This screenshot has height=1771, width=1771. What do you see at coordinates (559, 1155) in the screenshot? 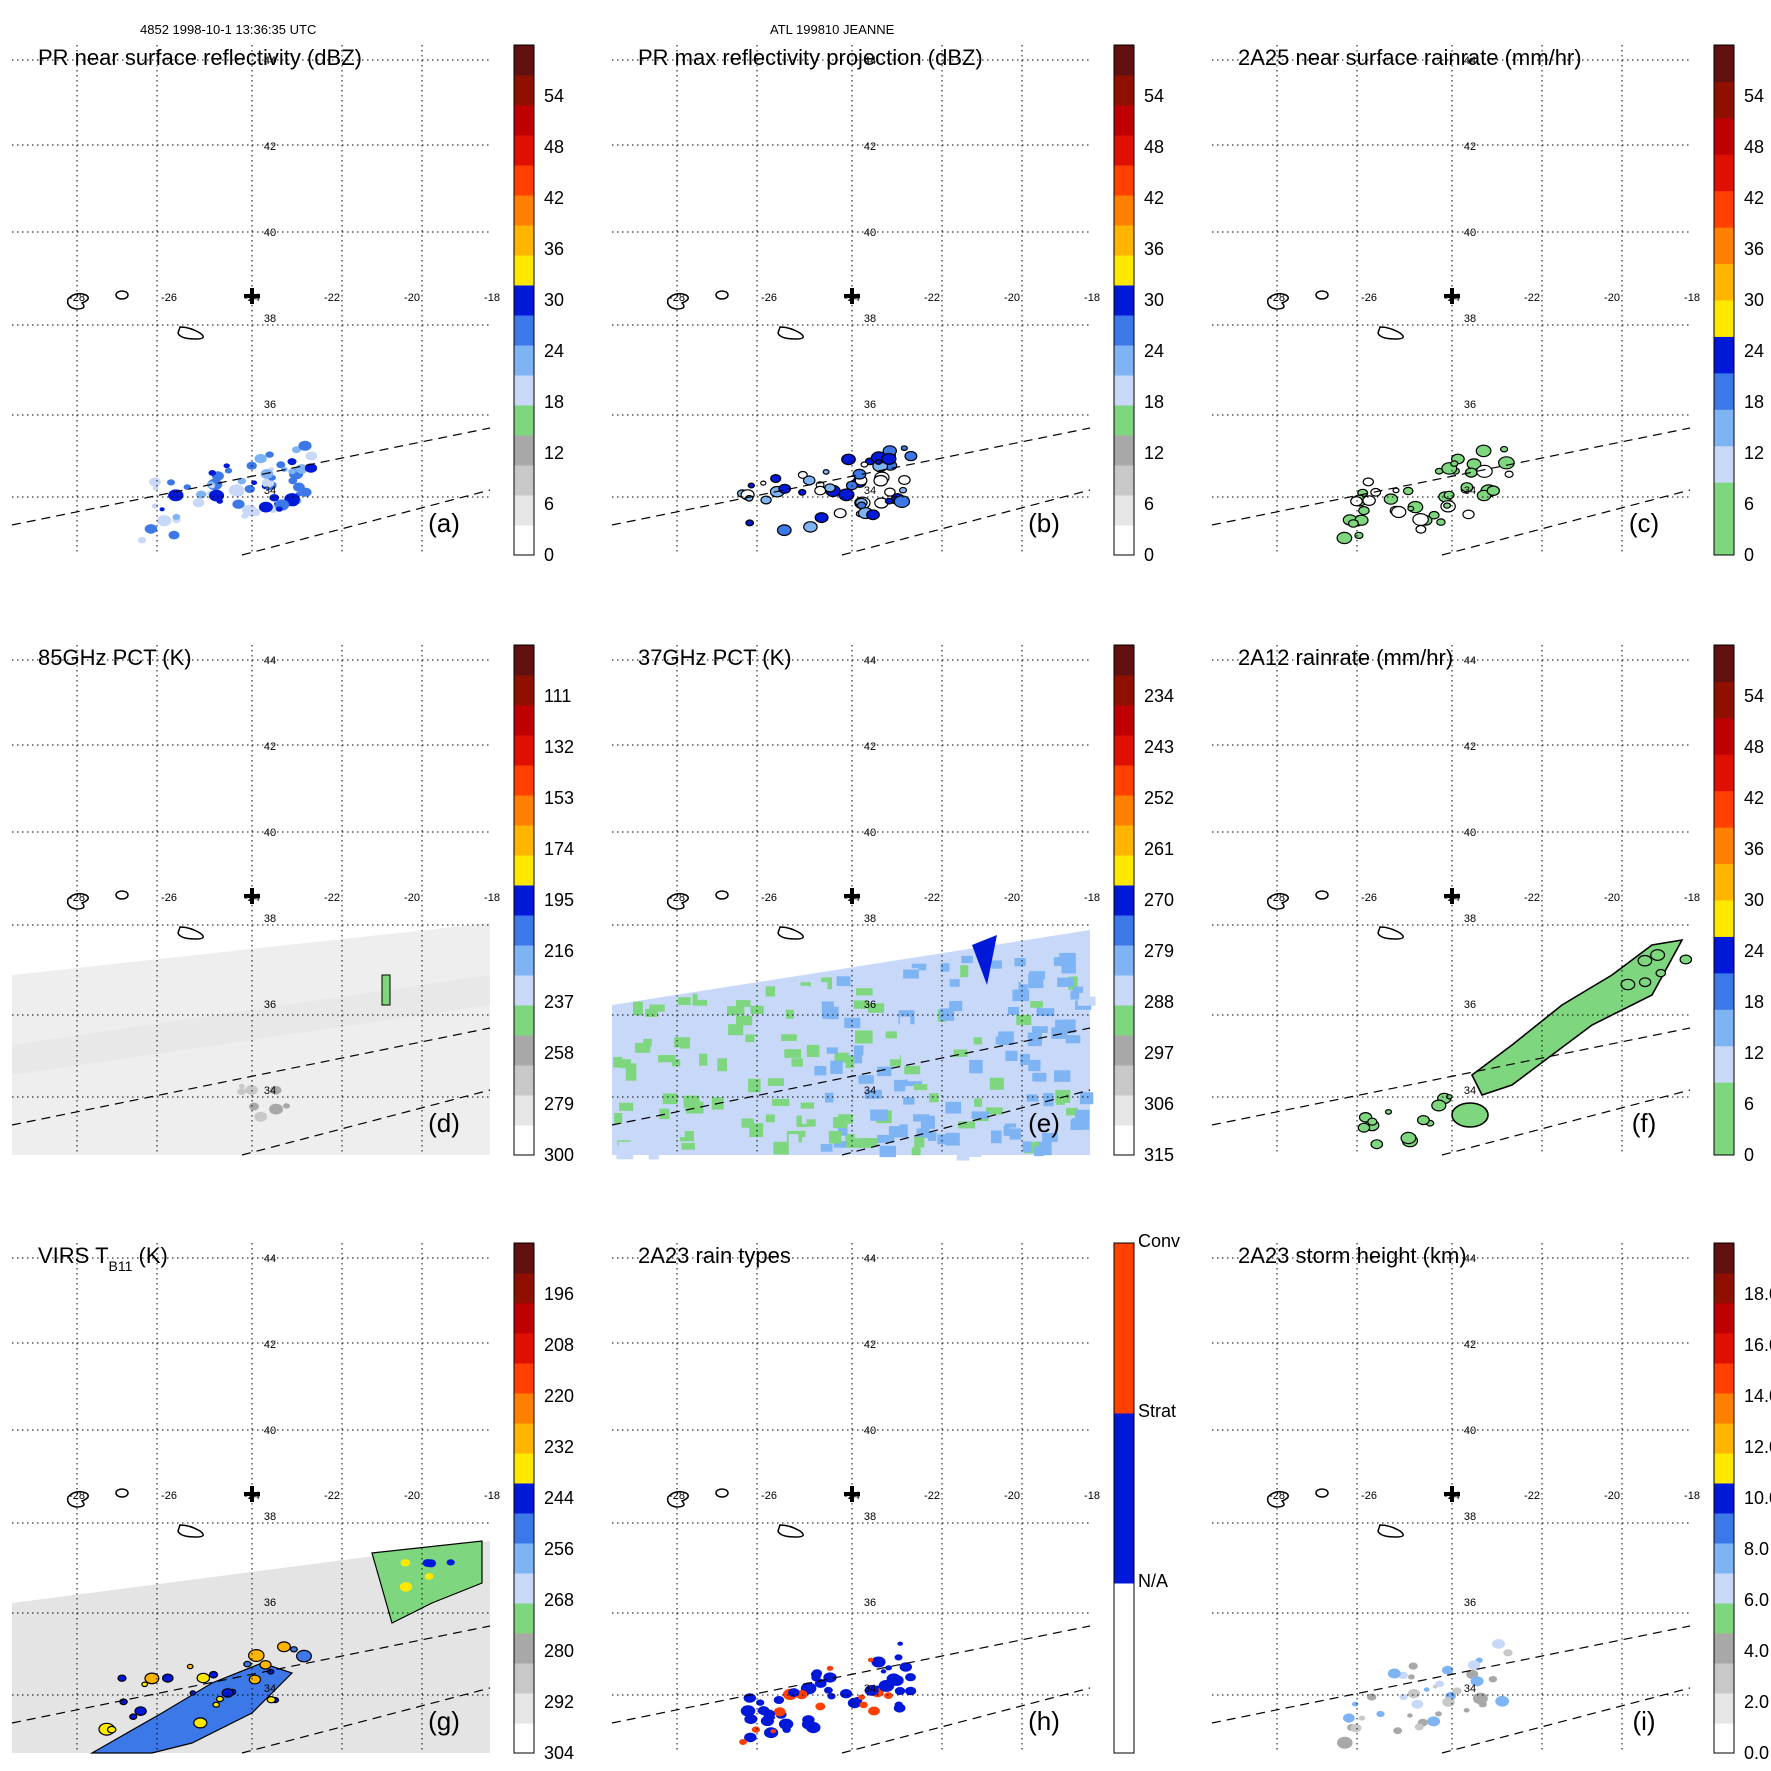
I see `colorbar-tick-label: 300` at bounding box center [559, 1155].